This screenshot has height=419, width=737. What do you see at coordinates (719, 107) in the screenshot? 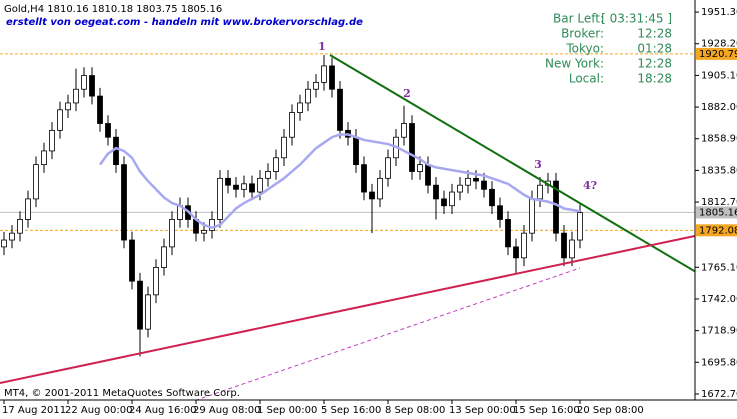
I see `y-tick-label: 1882.00` at bounding box center [719, 107].